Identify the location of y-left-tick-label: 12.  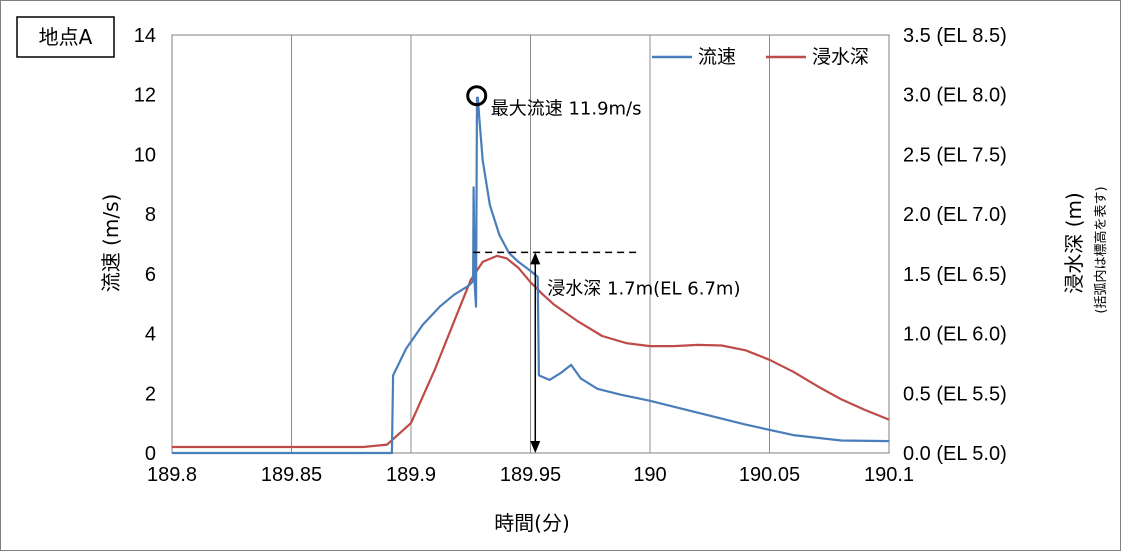
(145, 96).